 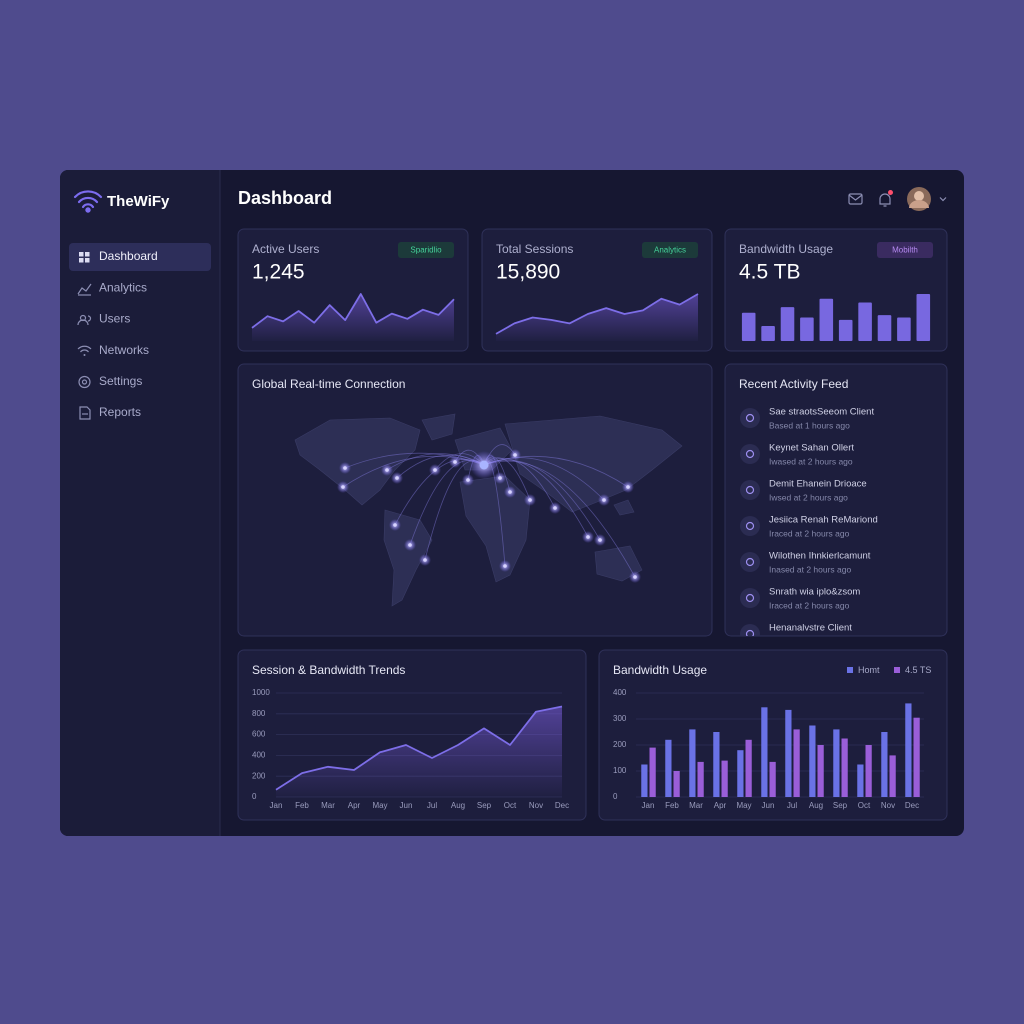 I want to click on nav-item: Settings, so click(x=120, y=381).